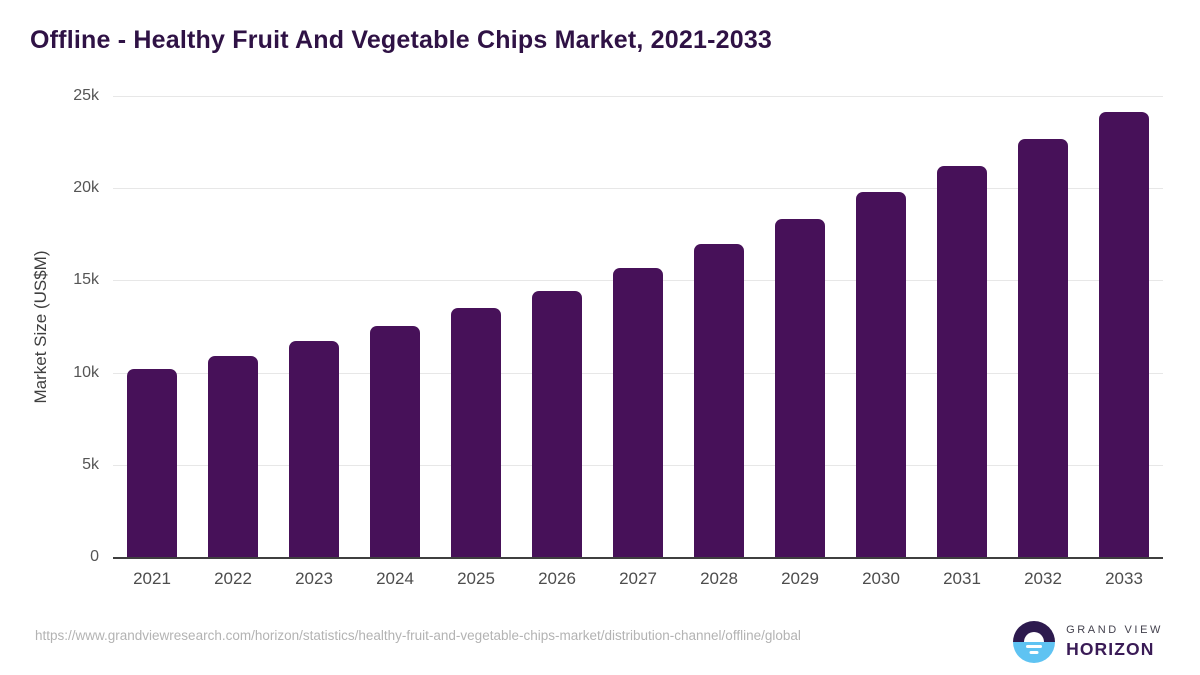 This screenshot has height=675, width=1200. Describe the element at coordinates (233, 456) in the screenshot. I see `bar-2022` at that location.